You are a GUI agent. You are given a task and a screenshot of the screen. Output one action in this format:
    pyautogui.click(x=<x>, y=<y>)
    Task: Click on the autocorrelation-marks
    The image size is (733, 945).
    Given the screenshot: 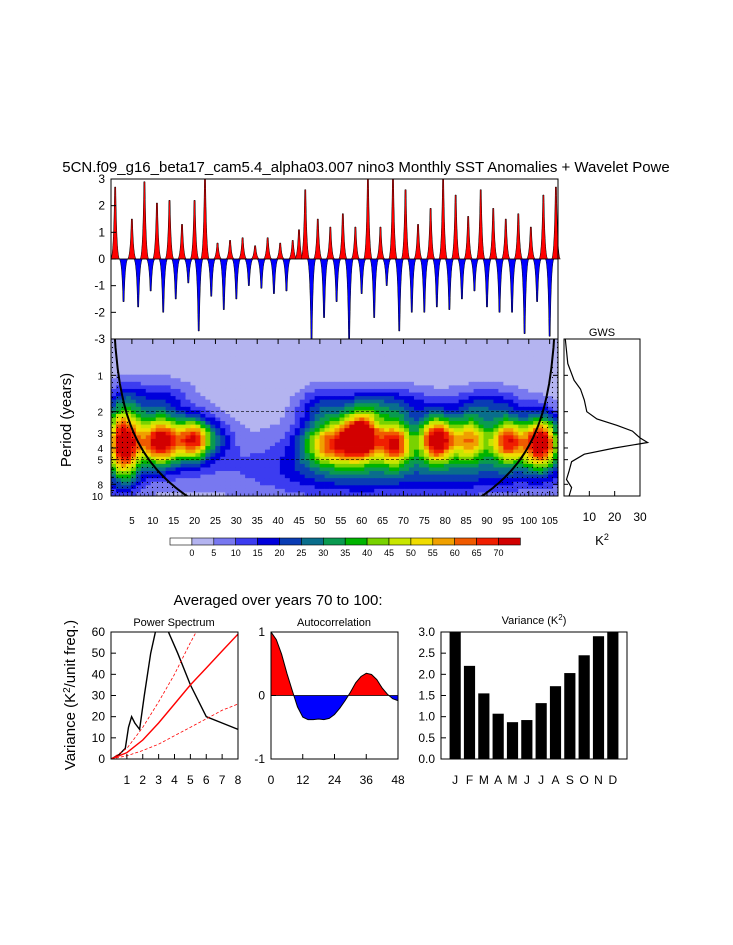 What is the action you would take?
    pyautogui.click(x=334, y=676)
    